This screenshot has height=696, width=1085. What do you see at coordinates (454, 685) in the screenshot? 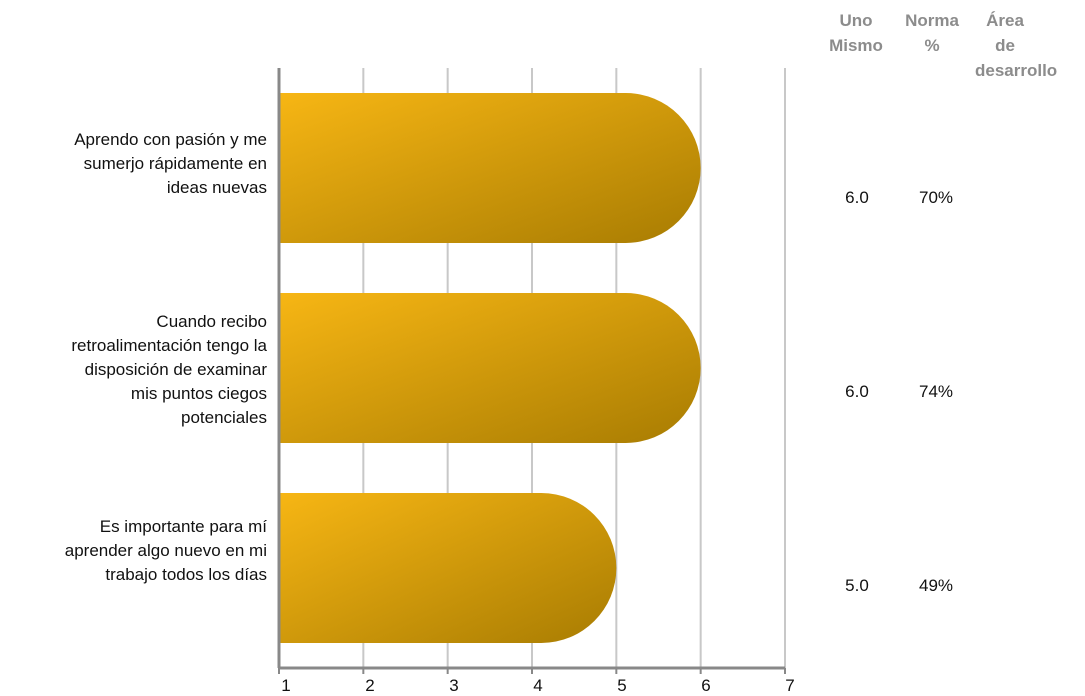
I see `x-tick-label: 3` at bounding box center [454, 685].